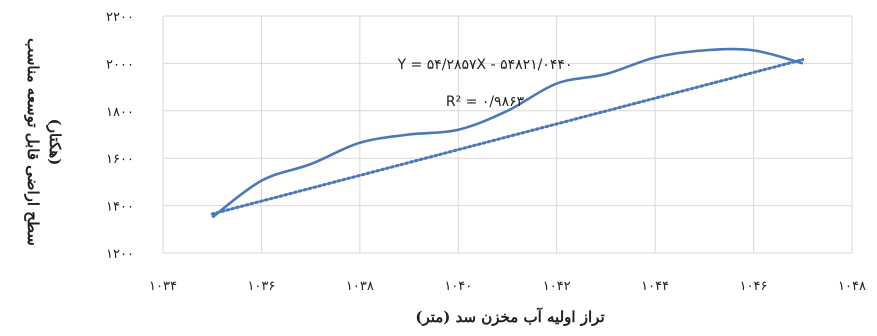  What do you see at coordinates (120, 254) in the screenshot?
I see `y-tick-label: ۱۲۰۰` at bounding box center [120, 254].